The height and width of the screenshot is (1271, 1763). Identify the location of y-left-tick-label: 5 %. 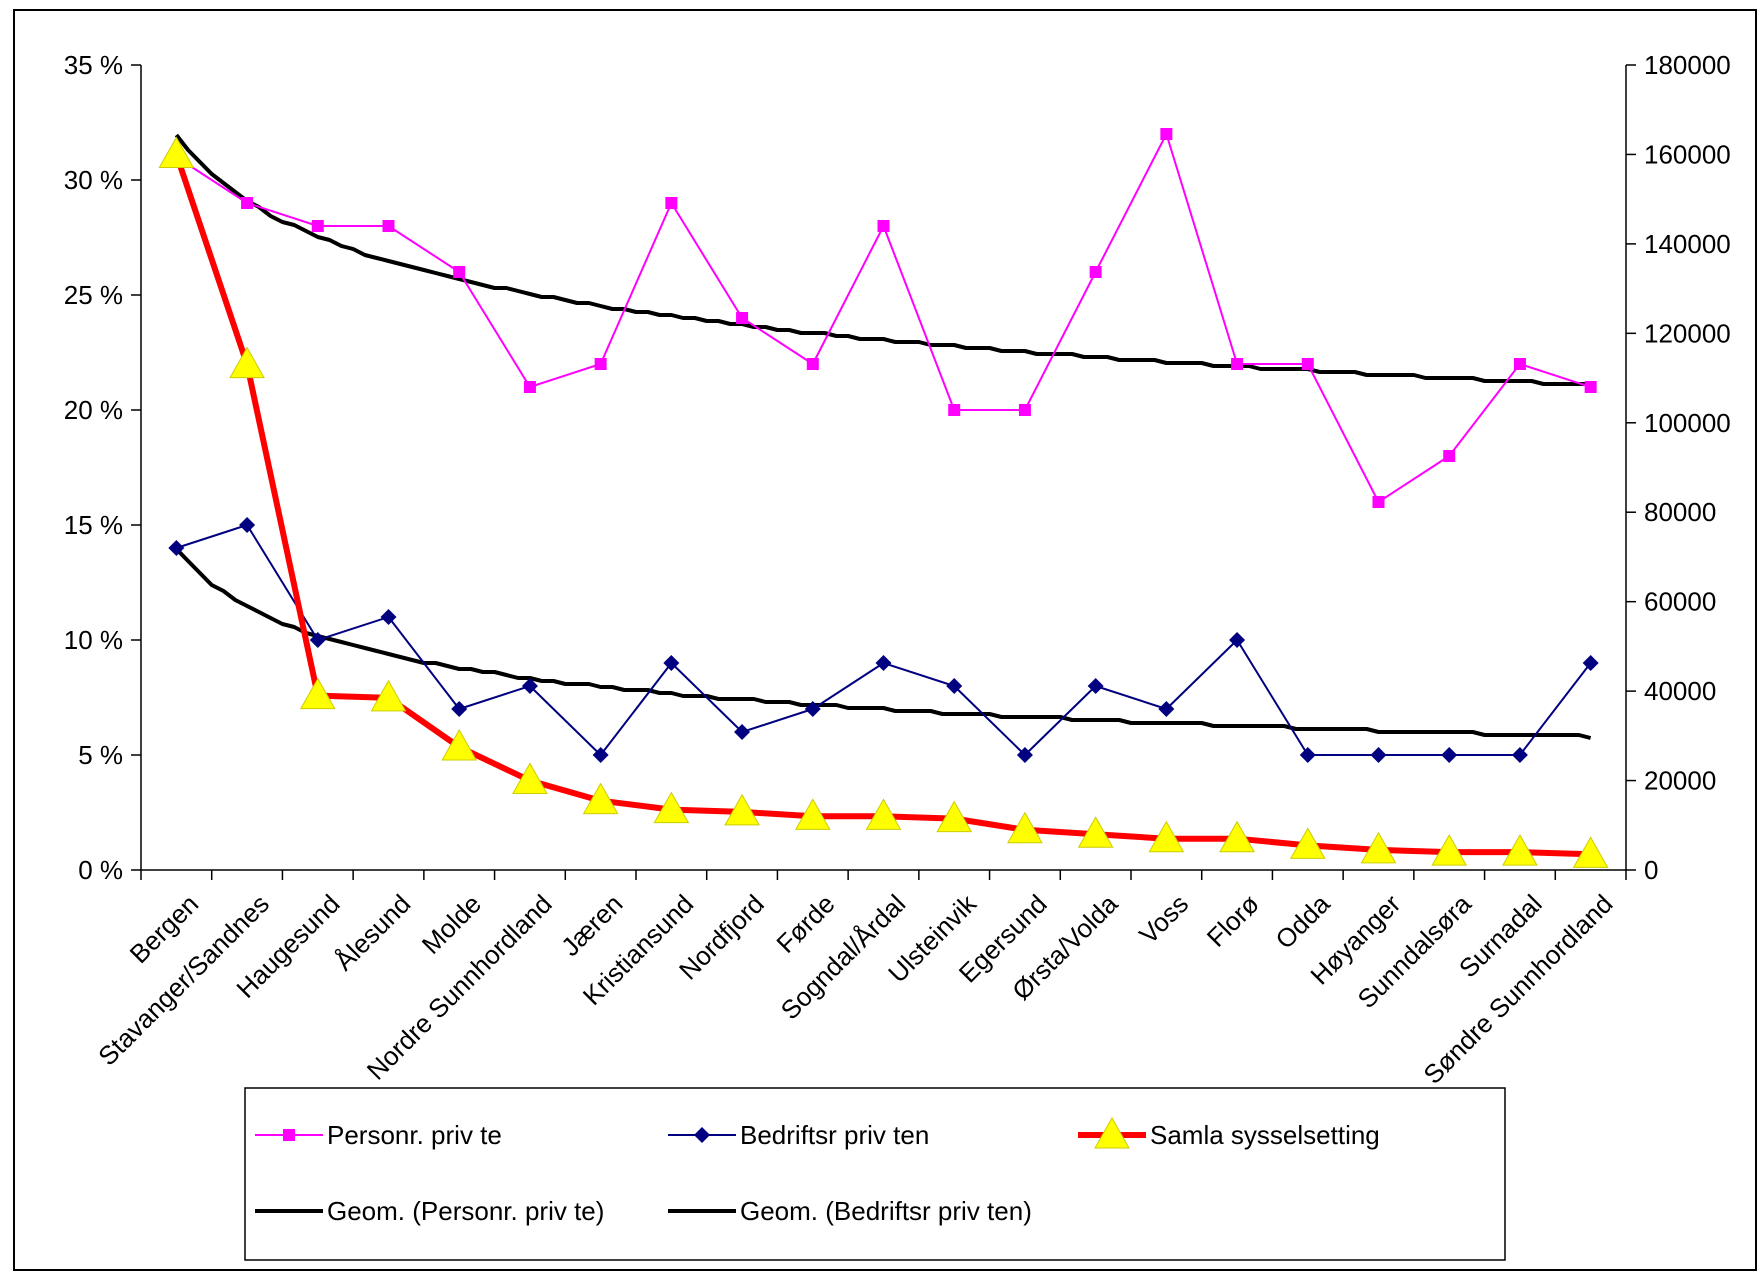
(100, 755).